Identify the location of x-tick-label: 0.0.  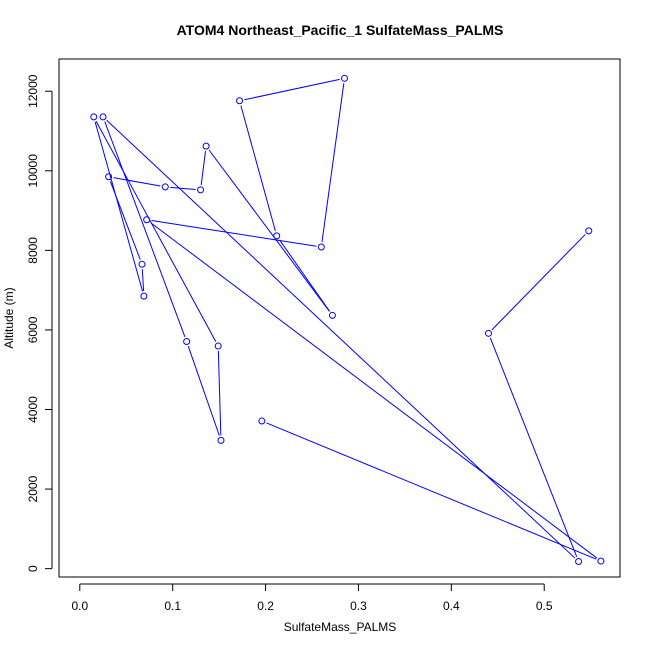
(79, 606).